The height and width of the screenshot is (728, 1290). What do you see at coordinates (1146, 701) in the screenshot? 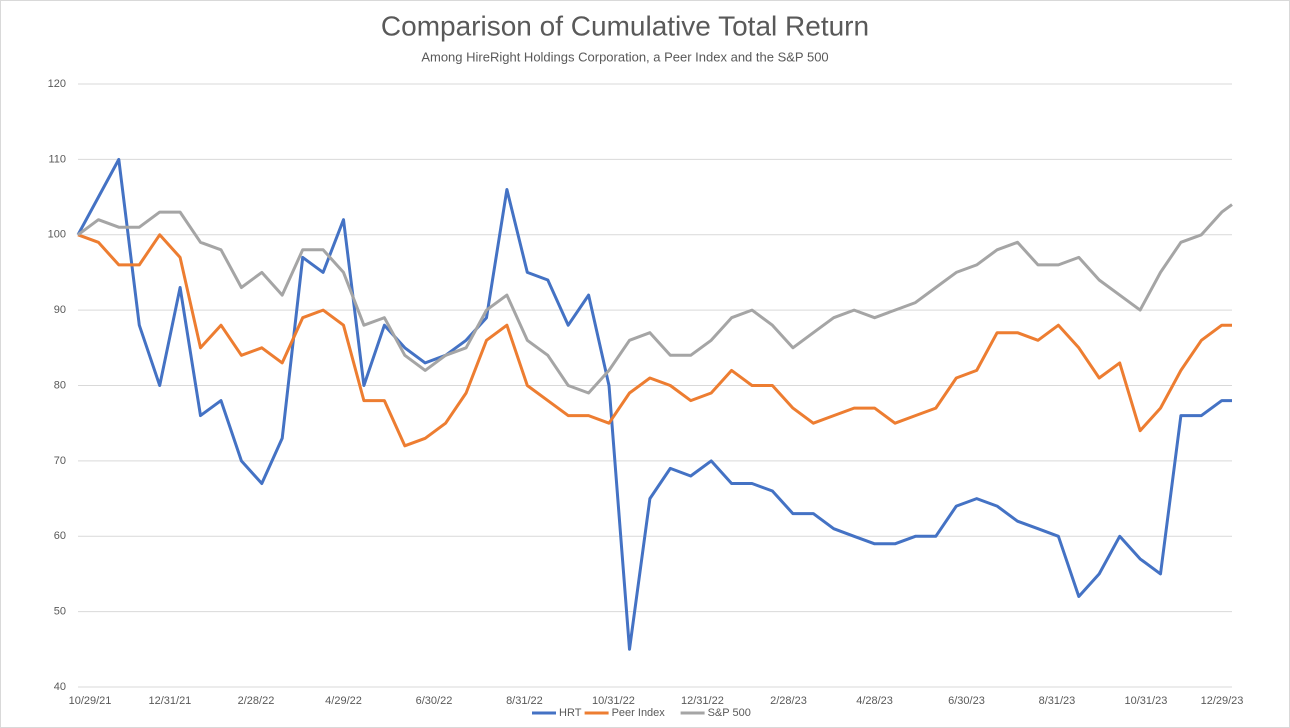
I see `x-tick-label: 10/31/23` at bounding box center [1146, 701].